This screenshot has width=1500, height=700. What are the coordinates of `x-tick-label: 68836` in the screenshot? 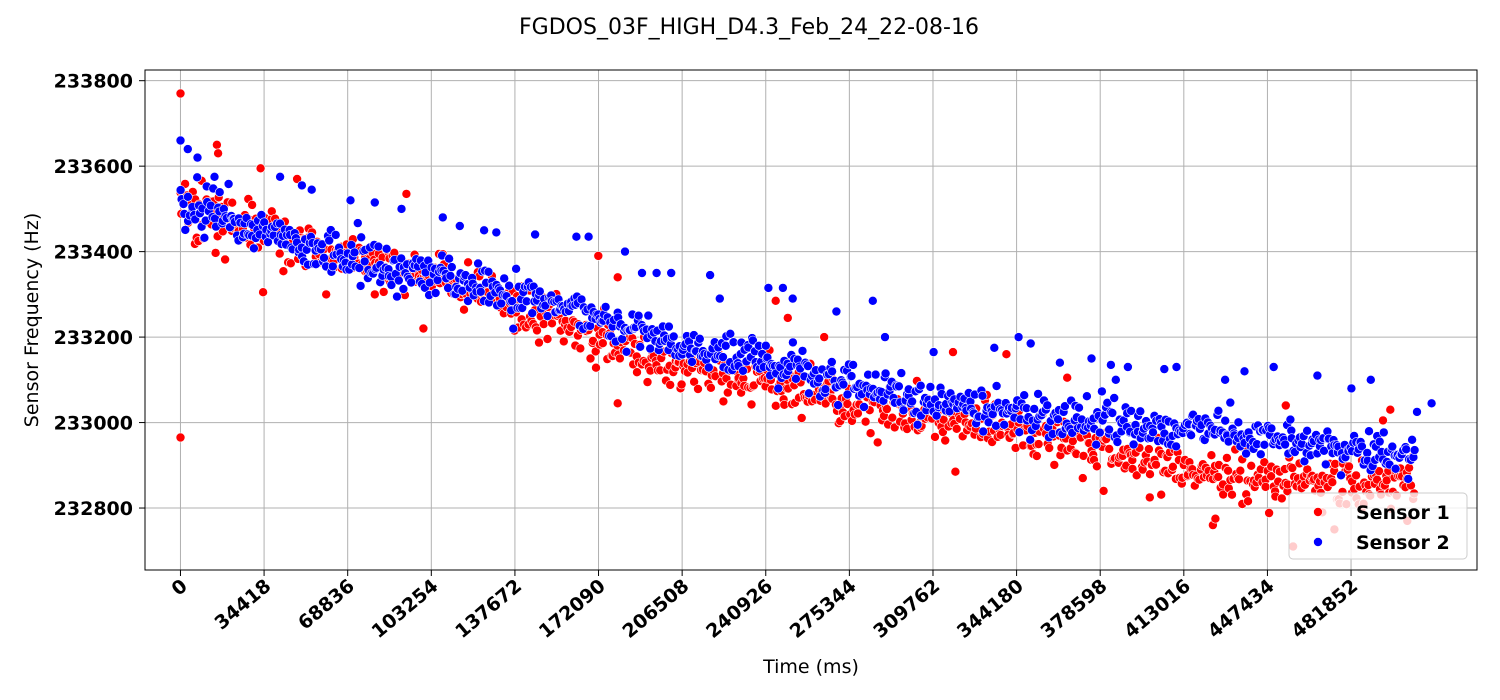 It's located at (326, 604).